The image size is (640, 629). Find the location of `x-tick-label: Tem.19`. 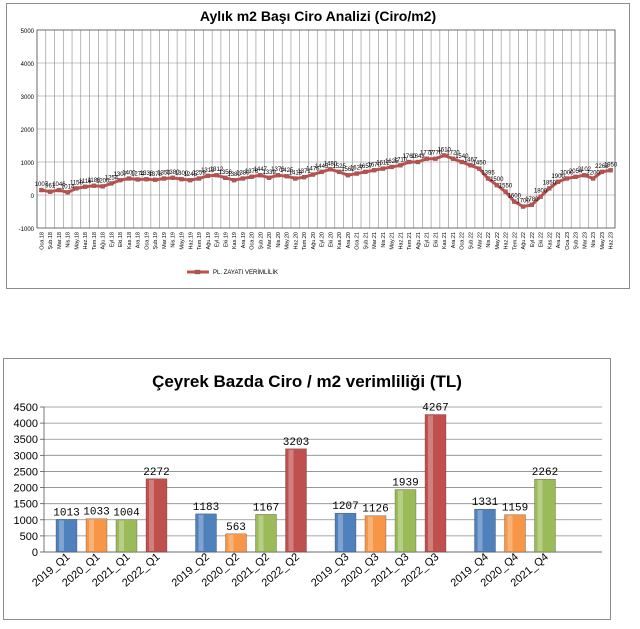

x-tick-label: Tem.19 is located at coordinates (200, 241).